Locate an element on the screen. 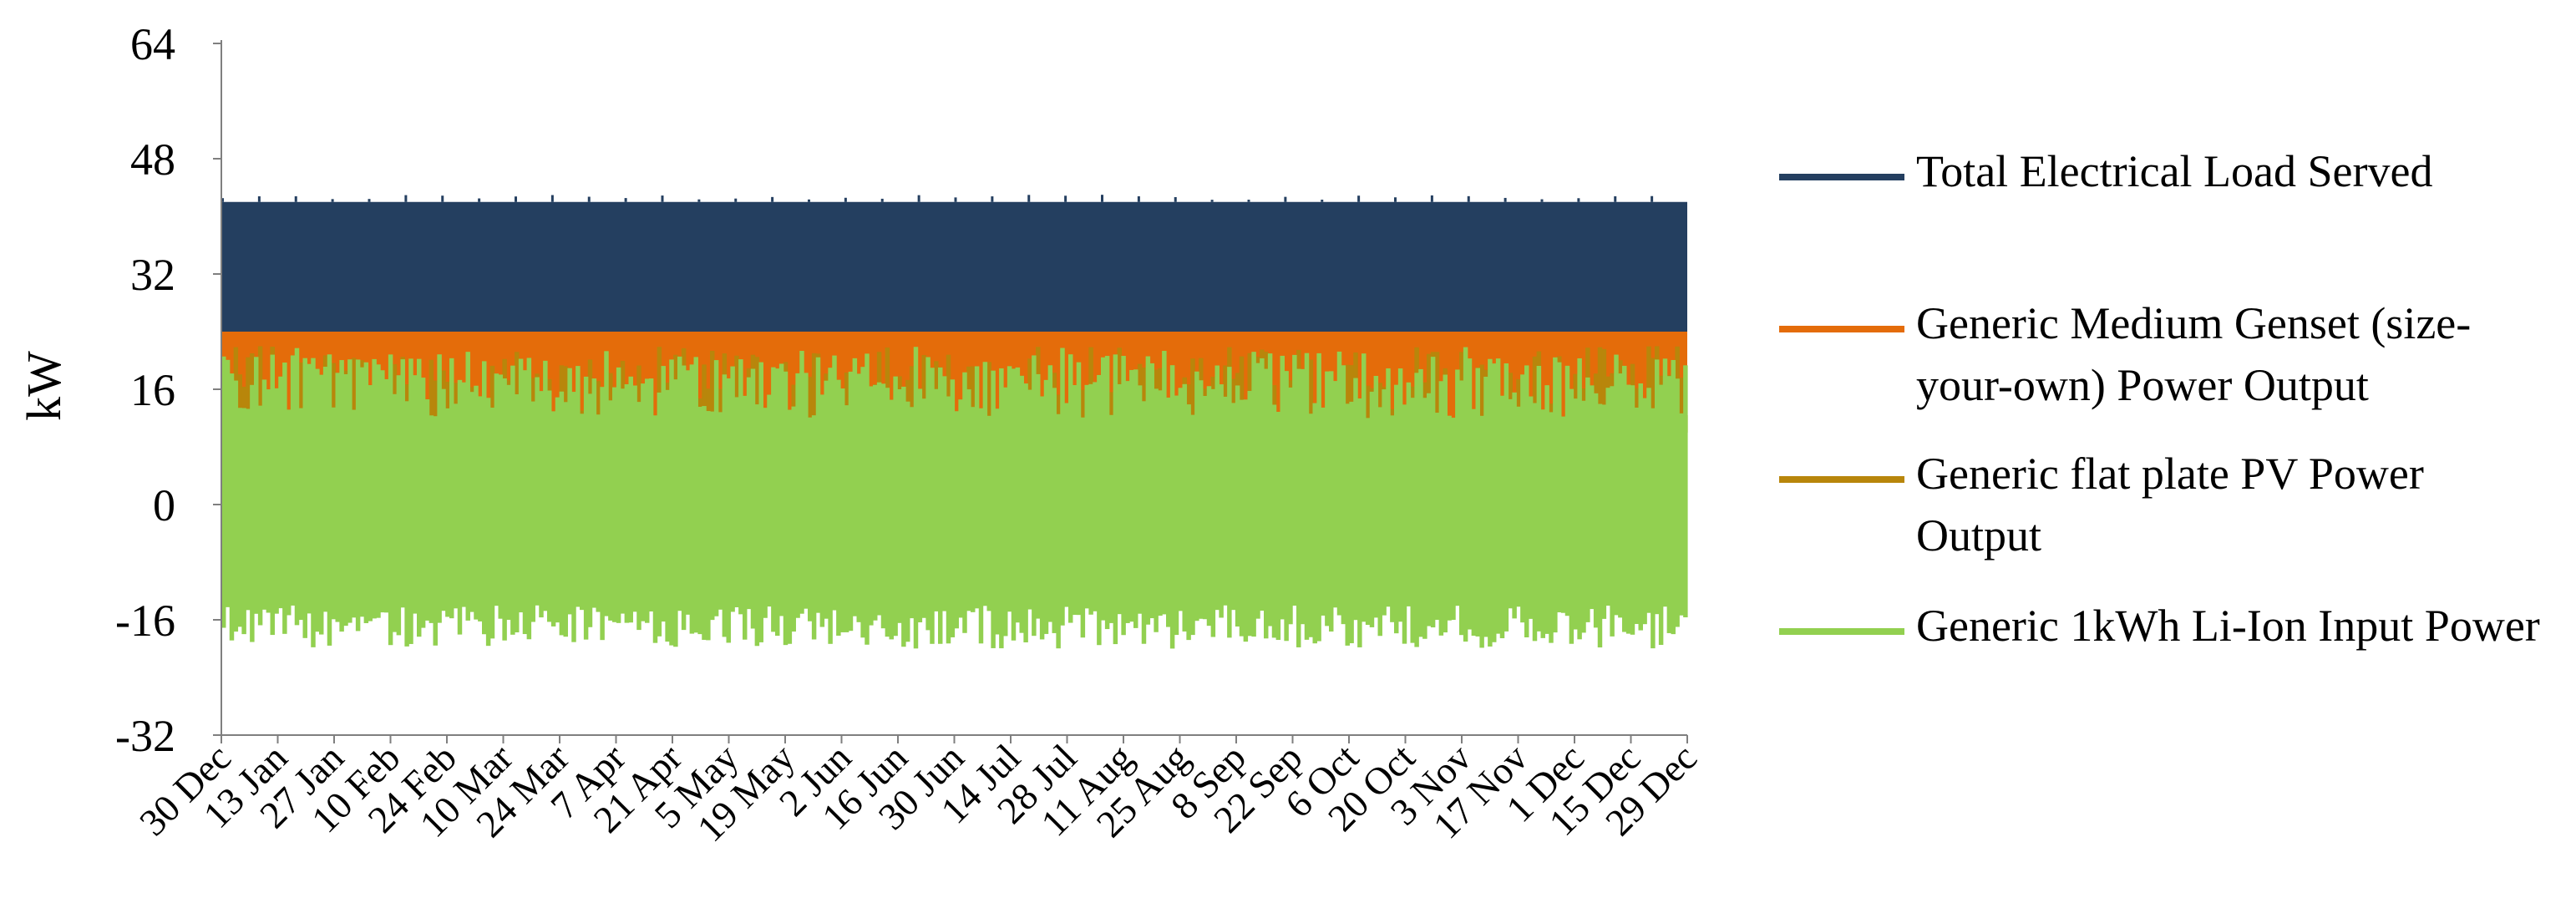  legend-label-battery: Generic 1kWh Li-Ion Input Power is located at coordinates (2228, 626).